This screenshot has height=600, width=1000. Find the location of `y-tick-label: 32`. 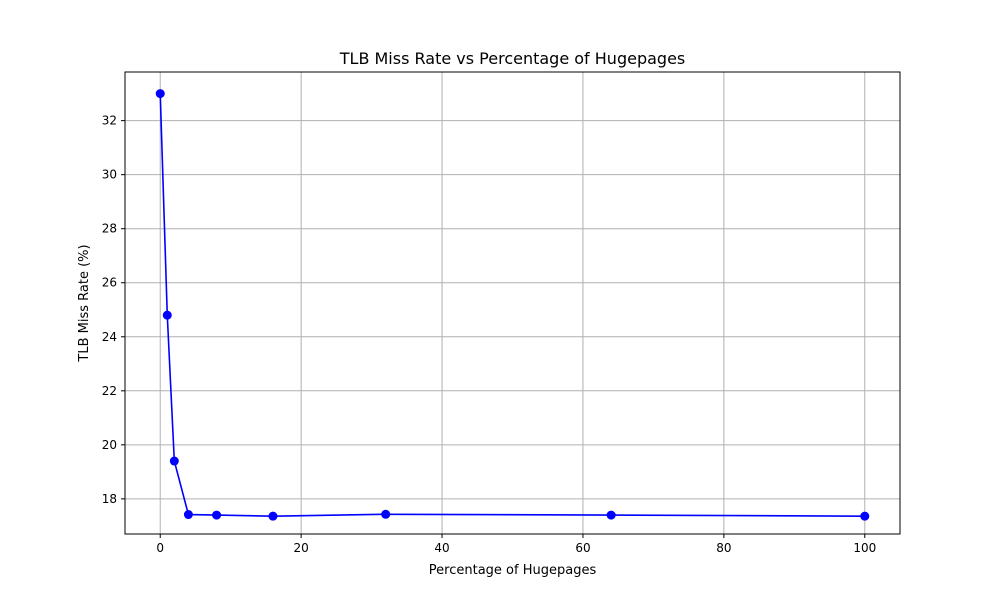

y-tick-label: 32 is located at coordinates (109, 121).